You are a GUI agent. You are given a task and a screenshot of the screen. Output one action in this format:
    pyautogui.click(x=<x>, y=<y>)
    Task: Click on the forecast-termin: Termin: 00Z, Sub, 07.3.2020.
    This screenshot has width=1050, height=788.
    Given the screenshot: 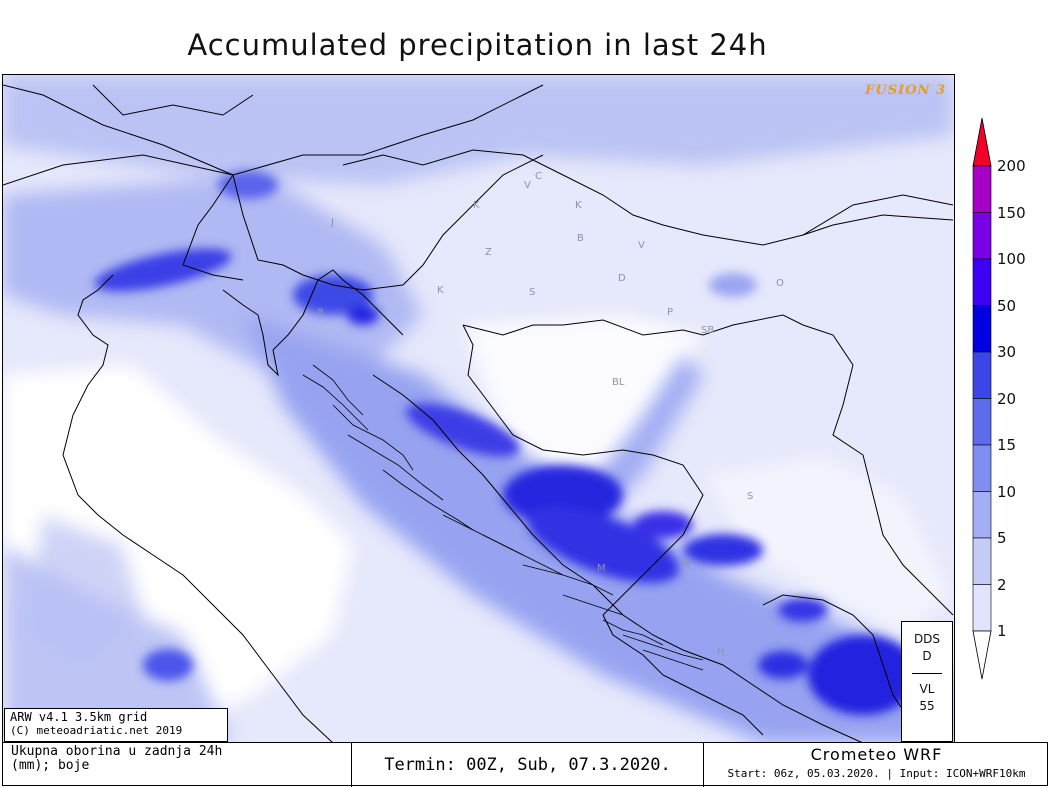 What is the action you would take?
    pyautogui.click(x=527, y=765)
    